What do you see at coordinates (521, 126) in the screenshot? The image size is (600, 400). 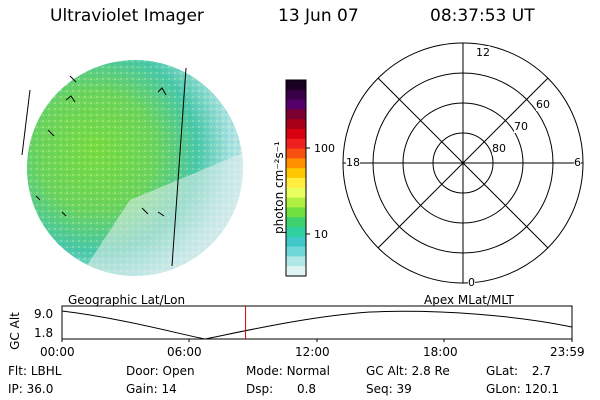 I see `lat-label-70: 70` at bounding box center [521, 126].